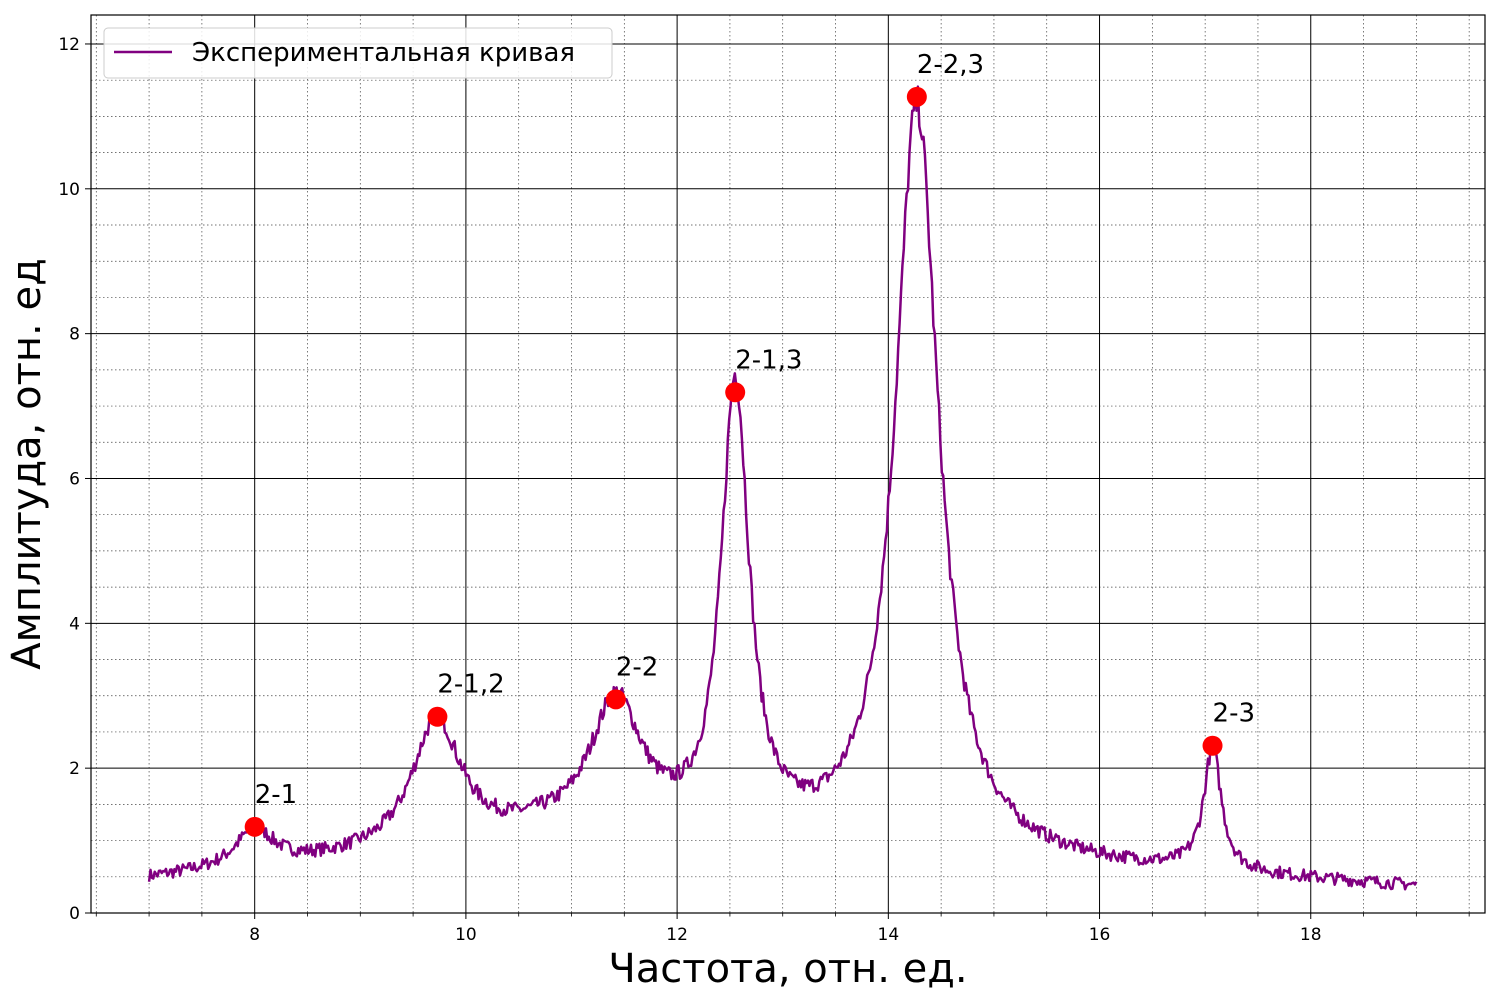 This screenshot has width=1500, height=1000. What do you see at coordinates (74, 335) in the screenshot?
I see `y-tick-label: 8` at bounding box center [74, 335].